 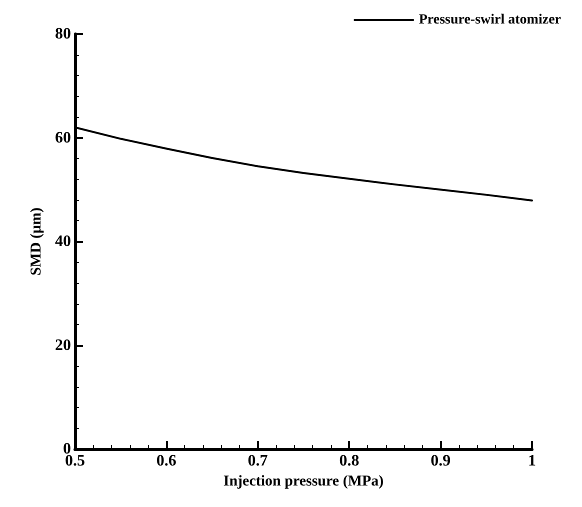 What do you see at coordinates (166, 461) in the screenshot?
I see `x-tick-label: 0.6` at bounding box center [166, 461].